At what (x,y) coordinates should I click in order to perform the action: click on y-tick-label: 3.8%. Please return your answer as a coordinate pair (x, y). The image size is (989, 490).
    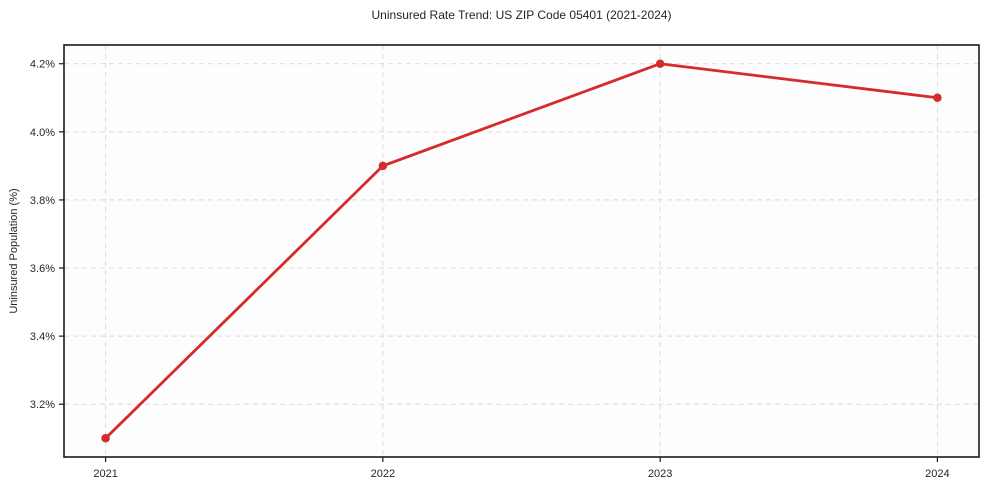
    Looking at the image, I should click on (42, 201).